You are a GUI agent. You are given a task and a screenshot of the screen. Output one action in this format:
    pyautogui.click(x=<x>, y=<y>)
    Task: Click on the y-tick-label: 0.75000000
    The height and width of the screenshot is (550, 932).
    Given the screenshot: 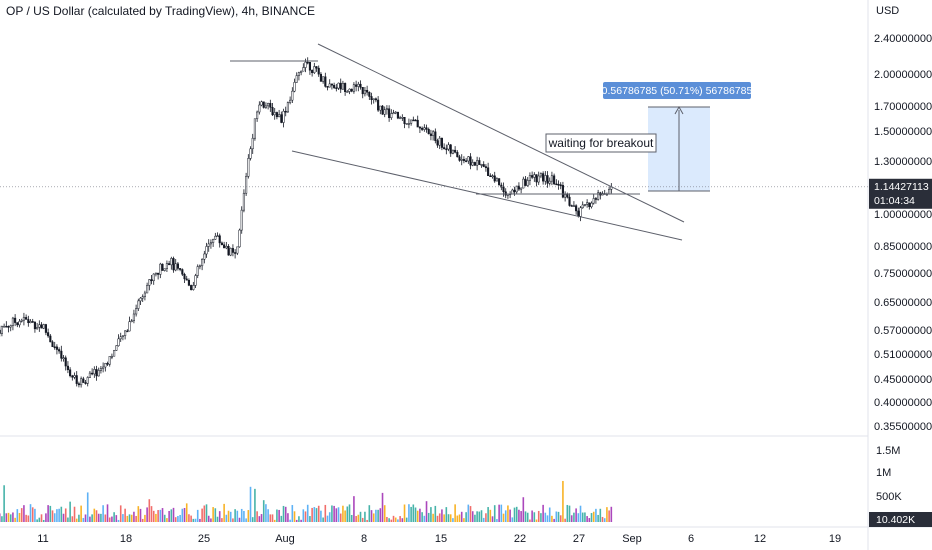 What is the action you would take?
    pyautogui.click(x=903, y=274)
    